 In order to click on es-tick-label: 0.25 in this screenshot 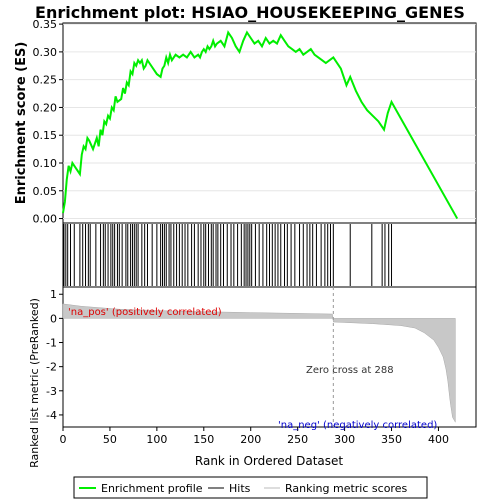, I will do `click(45, 80)`.